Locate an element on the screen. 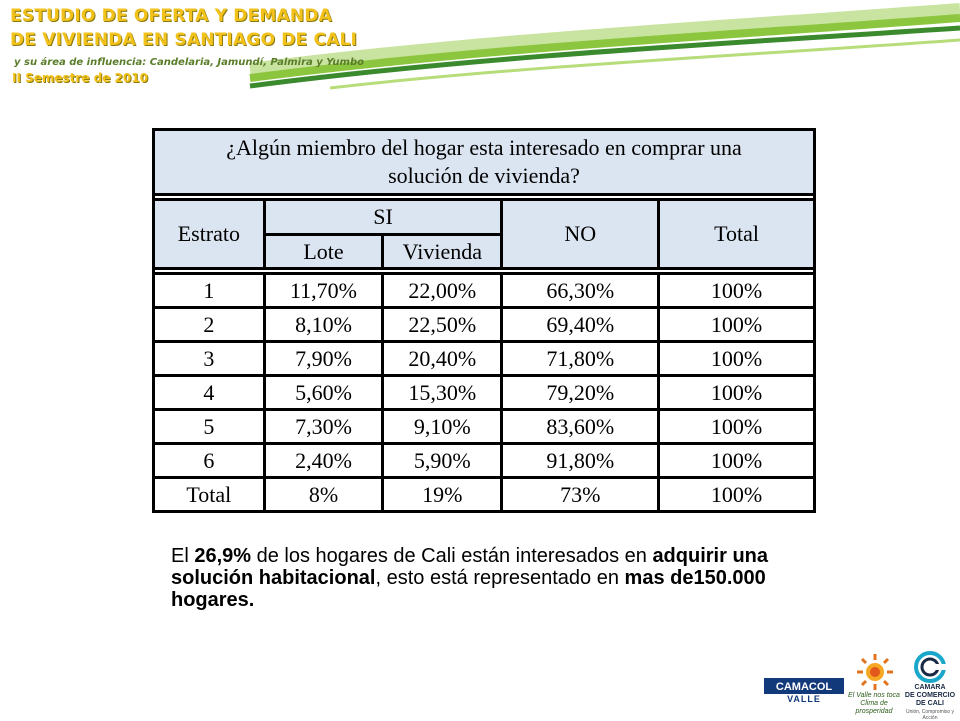 This screenshot has height=721, width=960. cell-estrato: 4 is located at coordinates (209, 392).